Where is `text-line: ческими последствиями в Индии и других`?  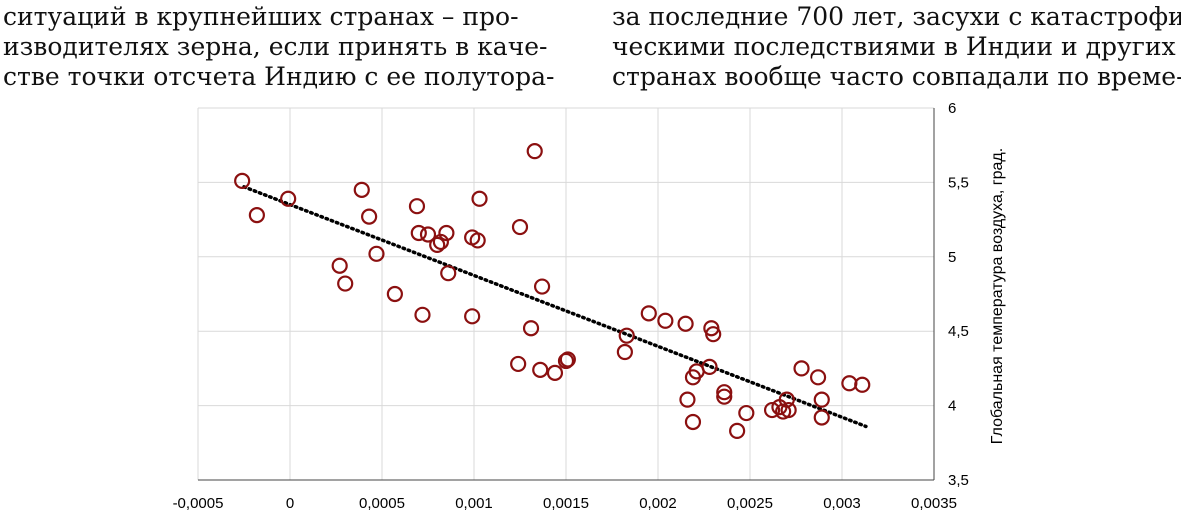
text-line: ческими последствиями в Индии и других is located at coordinates (894, 46).